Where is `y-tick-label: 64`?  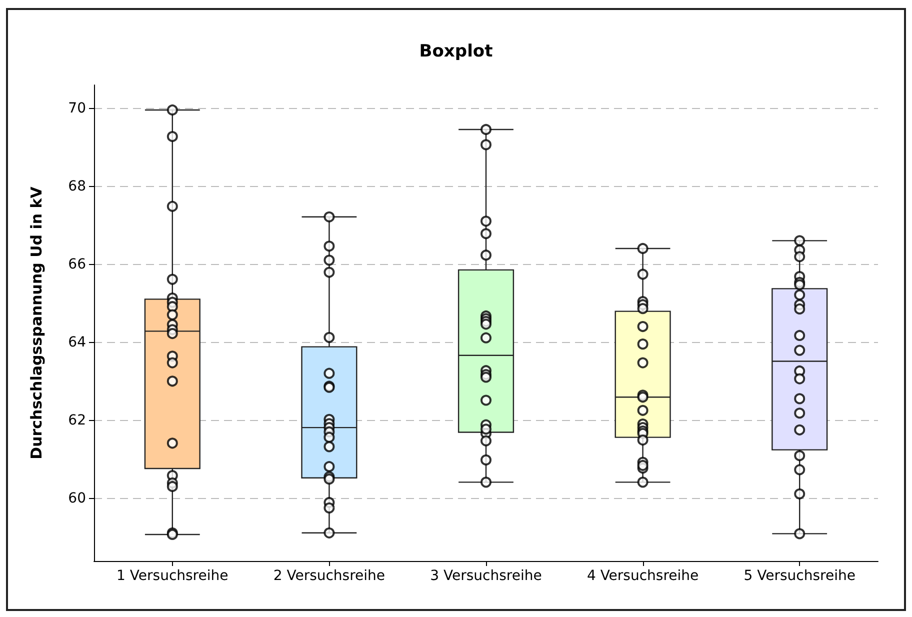 y-tick-label: 64 is located at coordinates (77, 342).